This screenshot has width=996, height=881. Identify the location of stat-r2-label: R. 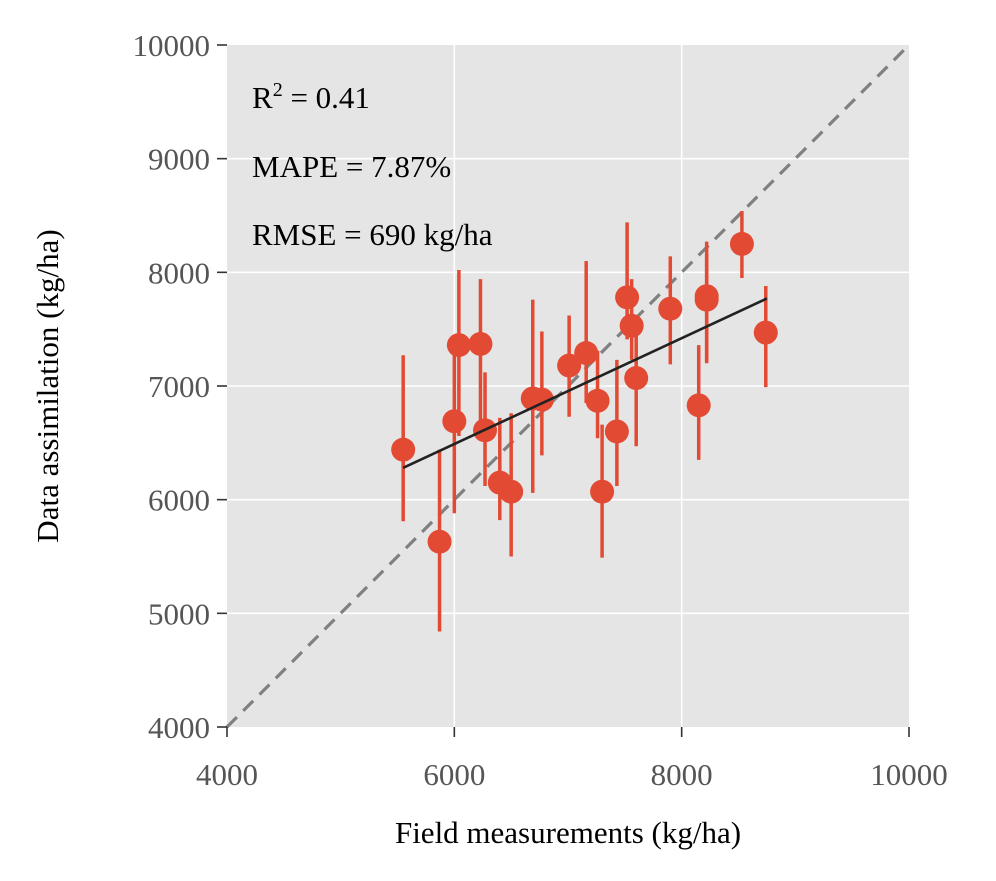
(262, 97).